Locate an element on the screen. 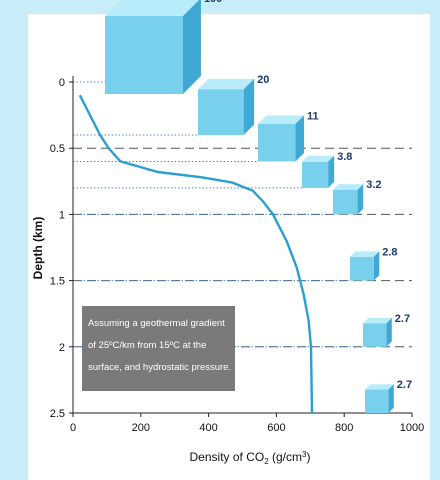 Image resolution: width=440 pixels, height=480 pixels. y-tick-label: 1.5 is located at coordinates (57, 282).